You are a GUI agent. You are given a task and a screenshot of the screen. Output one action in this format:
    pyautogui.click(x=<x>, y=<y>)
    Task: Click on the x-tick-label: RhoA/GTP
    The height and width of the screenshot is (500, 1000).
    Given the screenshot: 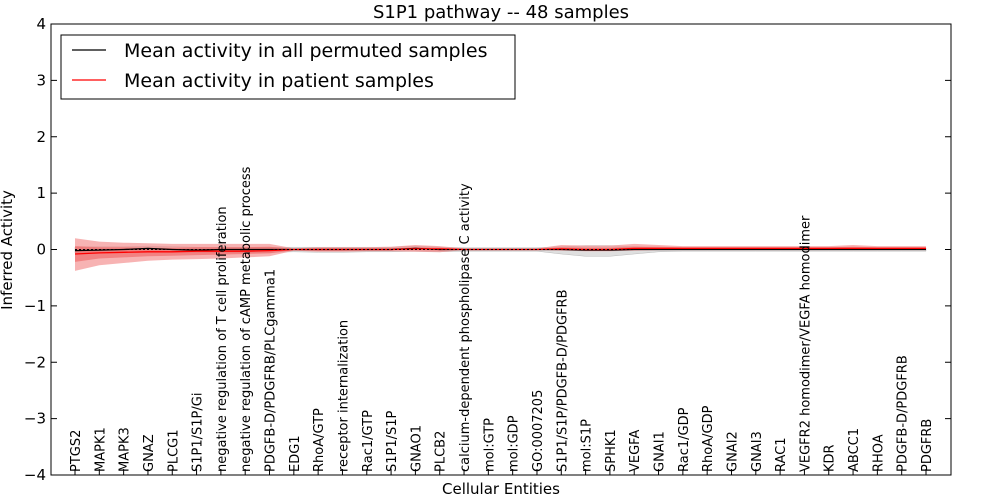 What is the action you would take?
    pyautogui.click(x=319, y=440)
    